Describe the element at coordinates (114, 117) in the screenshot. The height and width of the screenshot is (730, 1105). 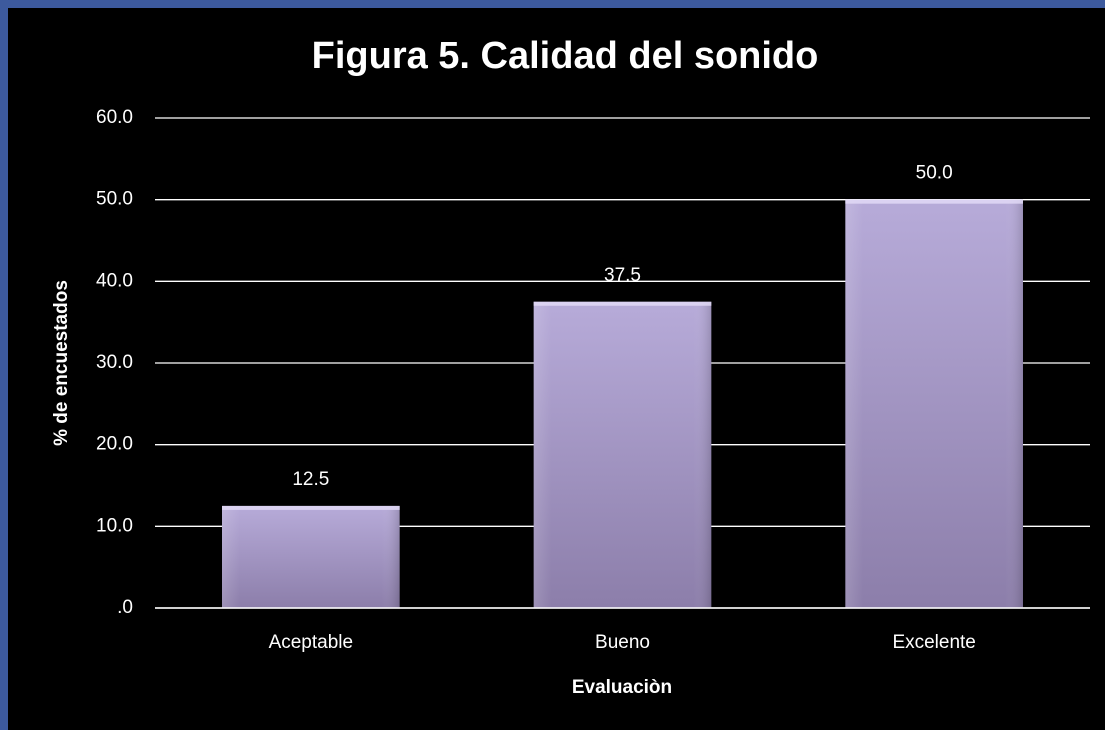
I see `y-tick-label: 60.0` at that location.